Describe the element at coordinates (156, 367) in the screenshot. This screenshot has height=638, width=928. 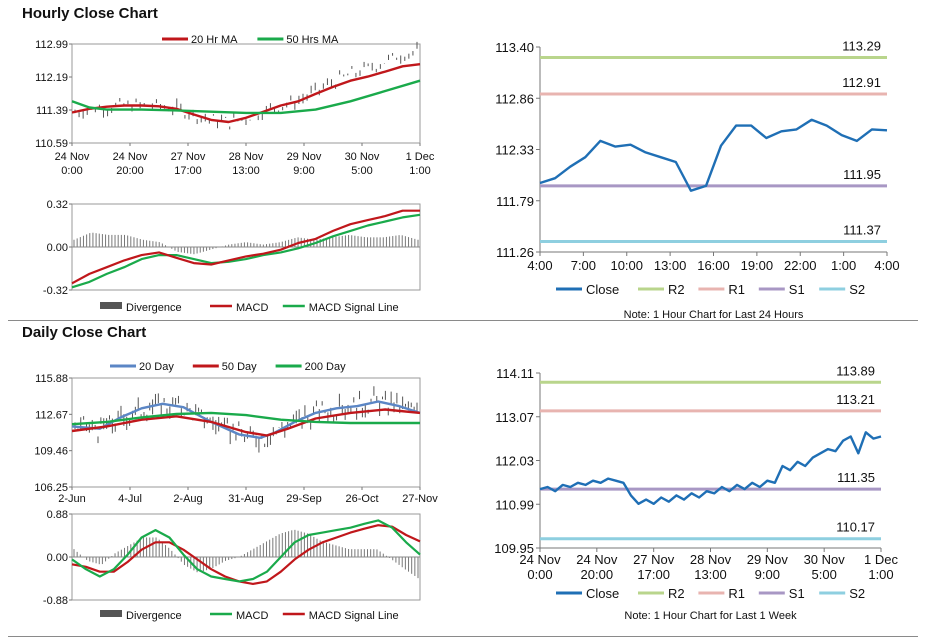
I see `daily-price-legend-label: 20 Day` at that location.